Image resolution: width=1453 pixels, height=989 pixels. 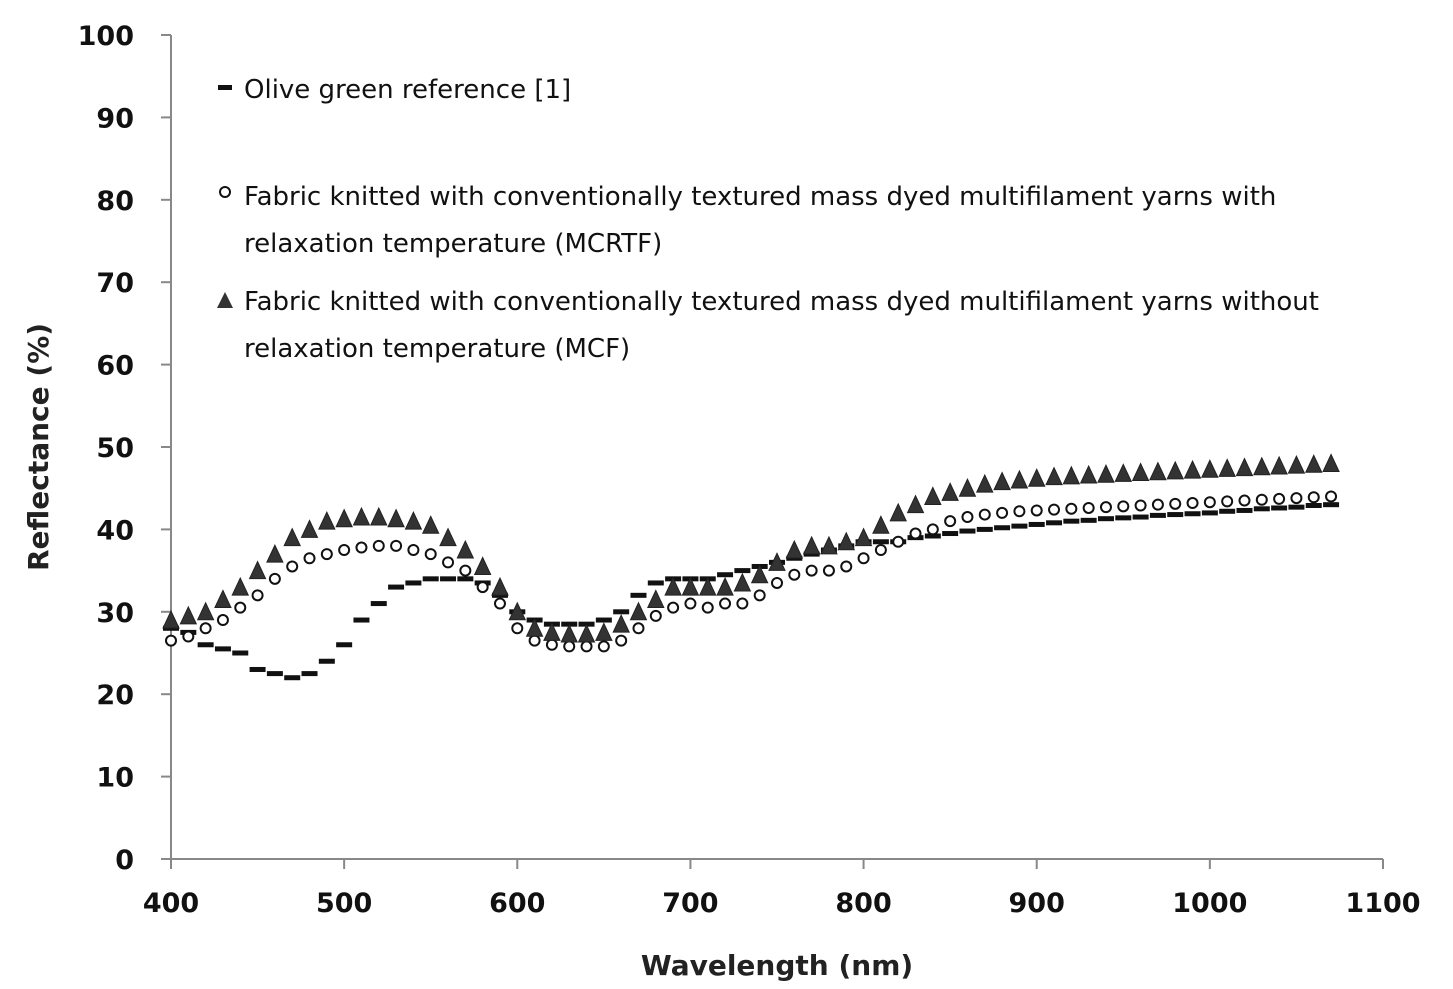 What do you see at coordinates (115, 530) in the screenshot?
I see `y-tick-label: 40` at bounding box center [115, 530].